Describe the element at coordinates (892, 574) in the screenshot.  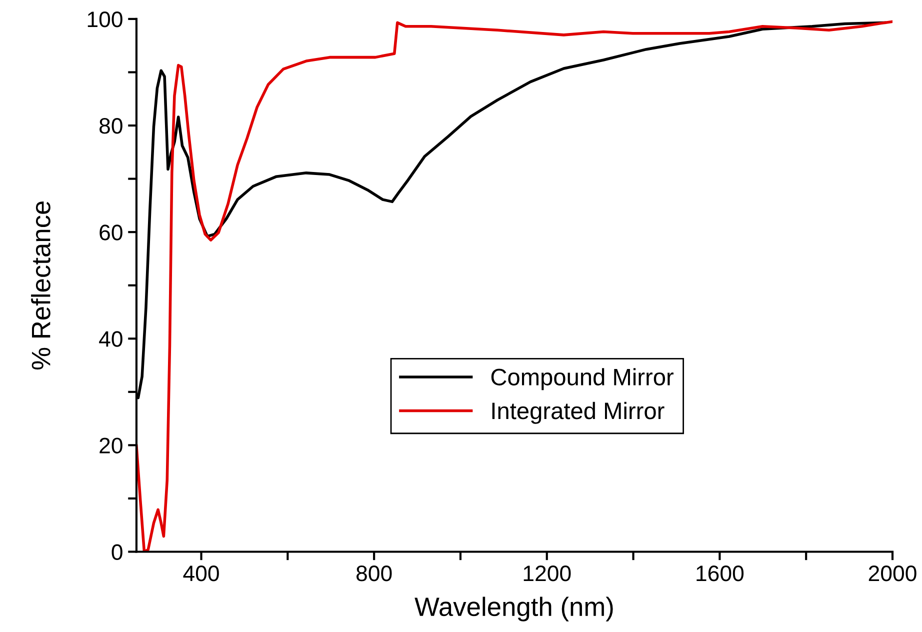
I see `x-tick-label: 2000` at that location.